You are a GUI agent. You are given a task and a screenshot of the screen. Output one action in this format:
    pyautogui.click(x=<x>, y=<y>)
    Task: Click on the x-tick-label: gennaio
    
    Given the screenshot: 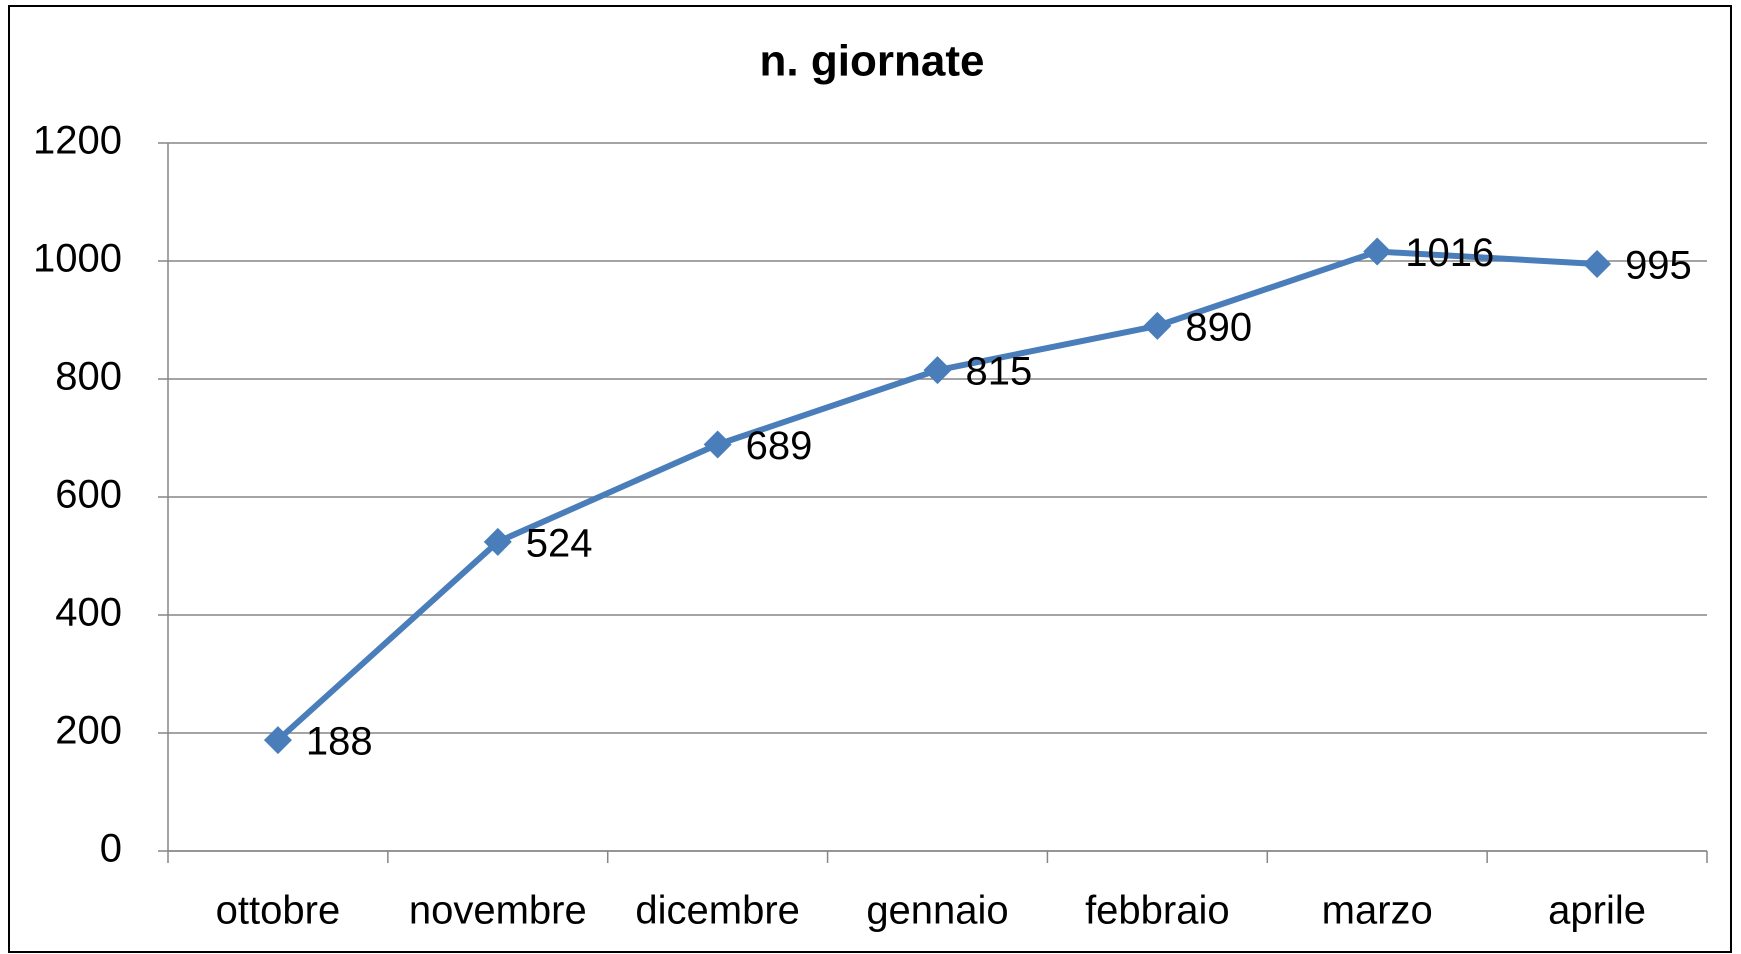 What is the action you would take?
    pyautogui.click(x=937, y=911)
    